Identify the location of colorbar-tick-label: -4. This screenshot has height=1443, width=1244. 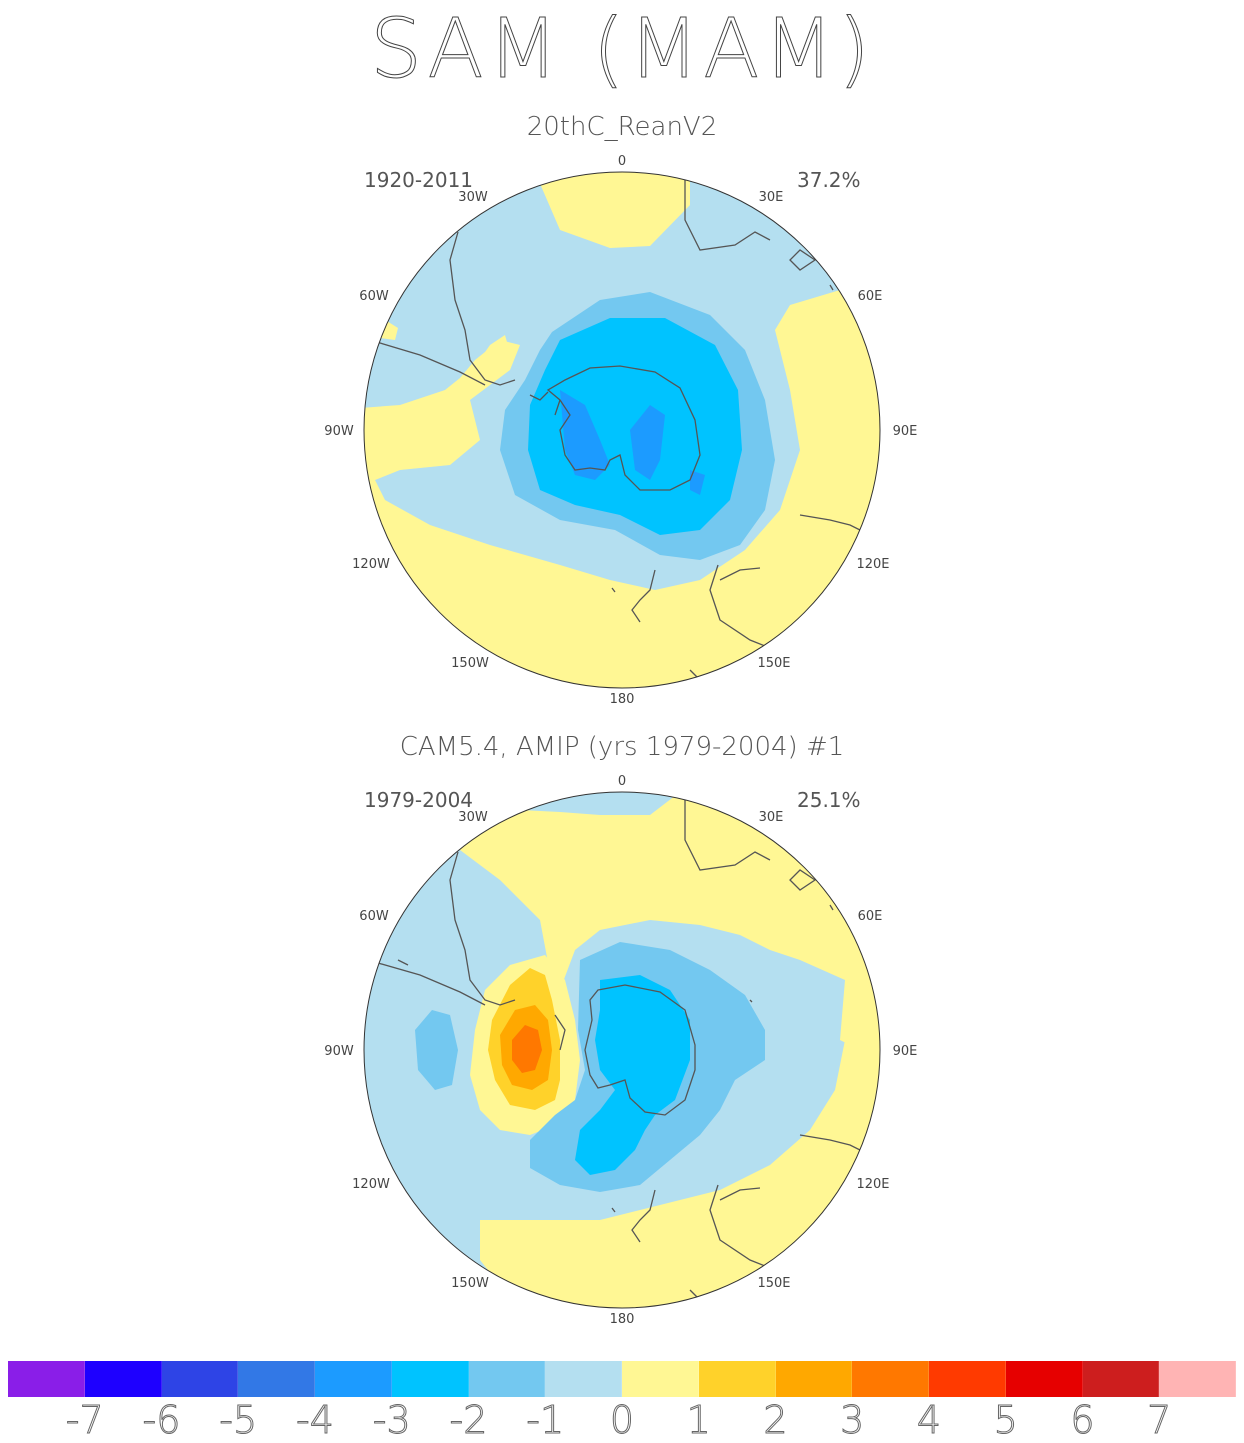
(315, 1420).